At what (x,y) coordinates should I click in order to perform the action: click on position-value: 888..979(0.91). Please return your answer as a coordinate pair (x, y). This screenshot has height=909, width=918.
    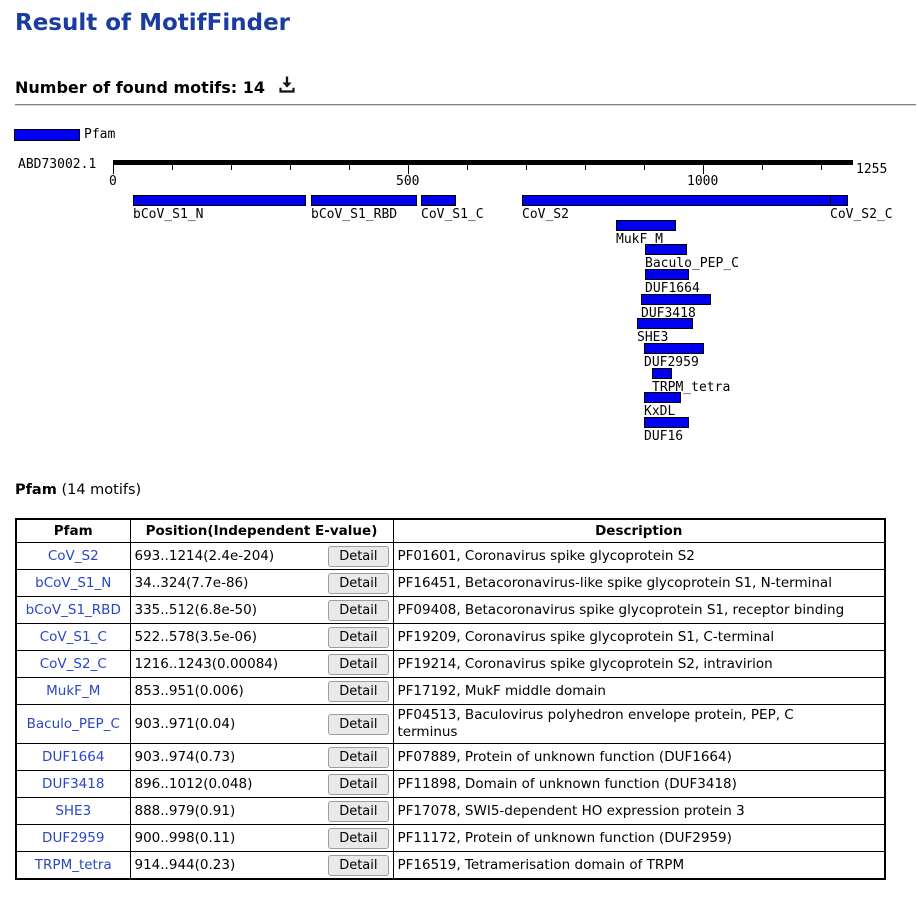
    Looking at the image, I should click on (185, 811).